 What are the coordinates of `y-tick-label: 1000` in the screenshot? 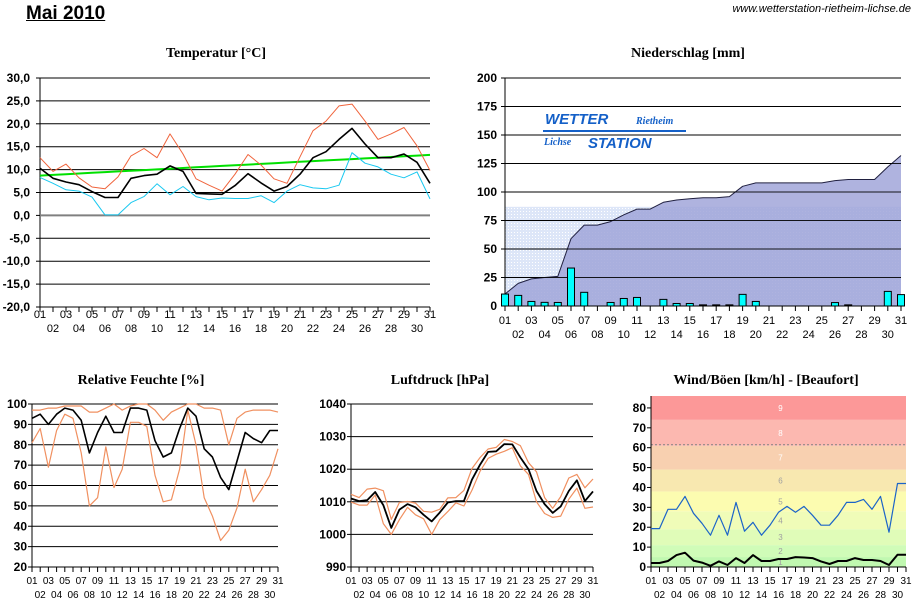 It's located at (332, 534).